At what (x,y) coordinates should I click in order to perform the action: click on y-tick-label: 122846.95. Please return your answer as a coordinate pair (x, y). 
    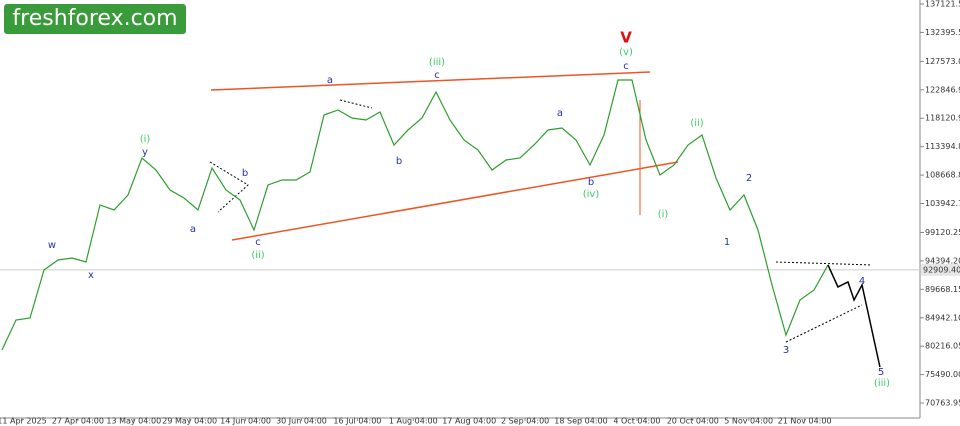
    Looking at the image, I should click on (942, 89).